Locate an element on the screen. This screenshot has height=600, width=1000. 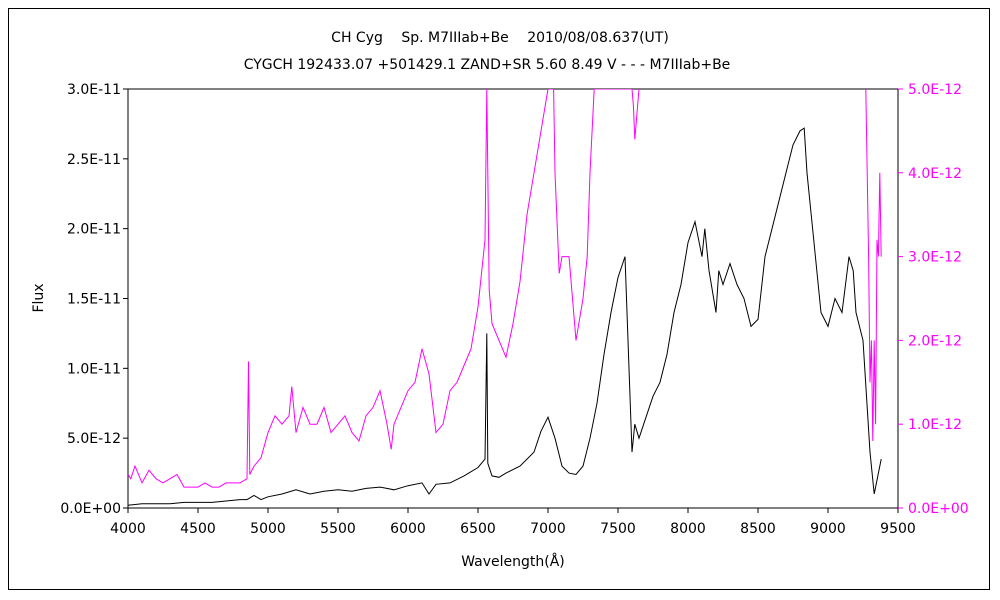
x-axis-label: Wavelength(Å) is located at coordinates (513, 561).